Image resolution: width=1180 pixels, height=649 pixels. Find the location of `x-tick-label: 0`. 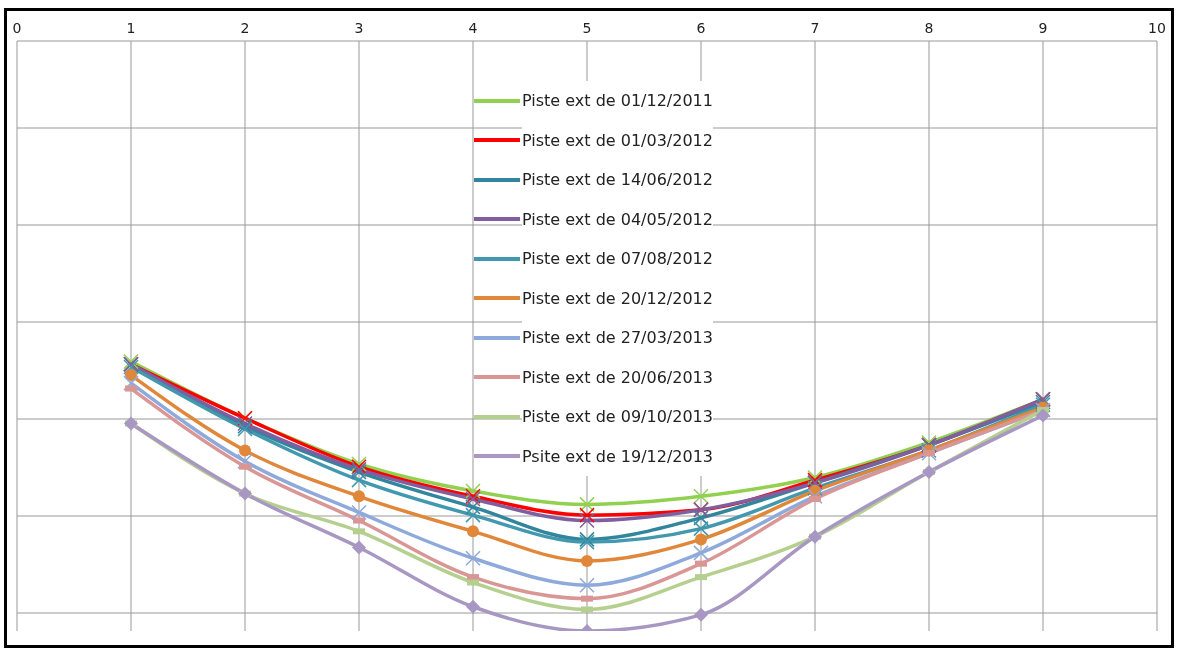

x-tick-label: 0 is located at coordinates (17, 28).